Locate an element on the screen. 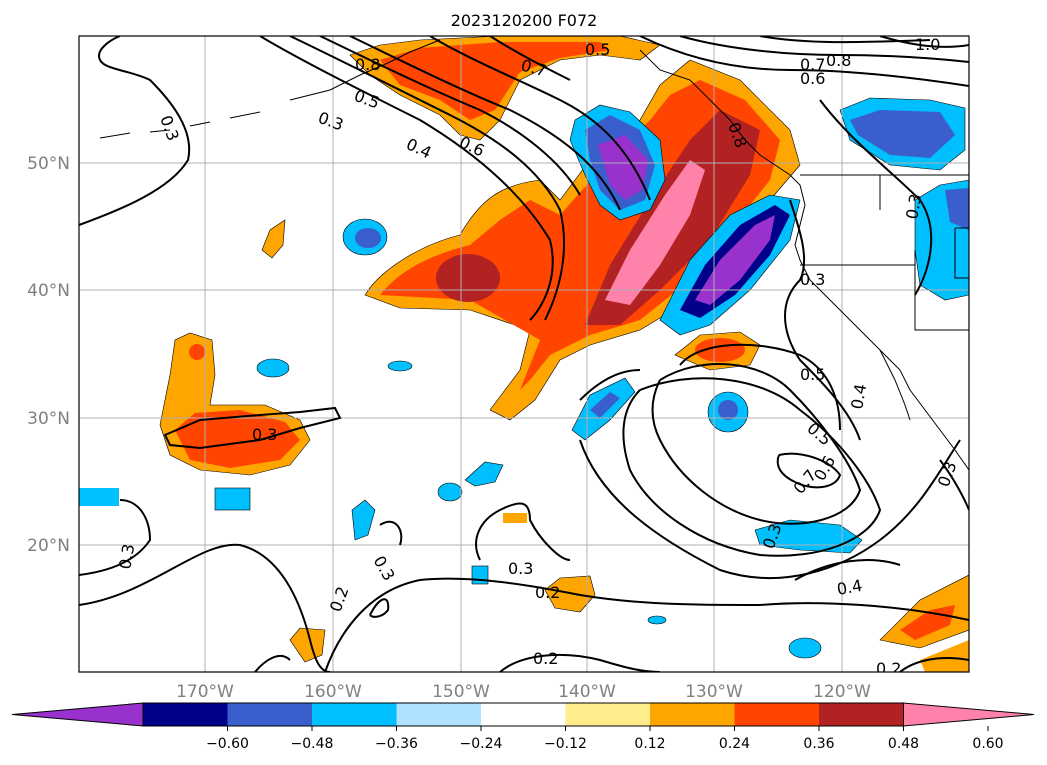  colorbar-border is located at coordinates (523, 714).